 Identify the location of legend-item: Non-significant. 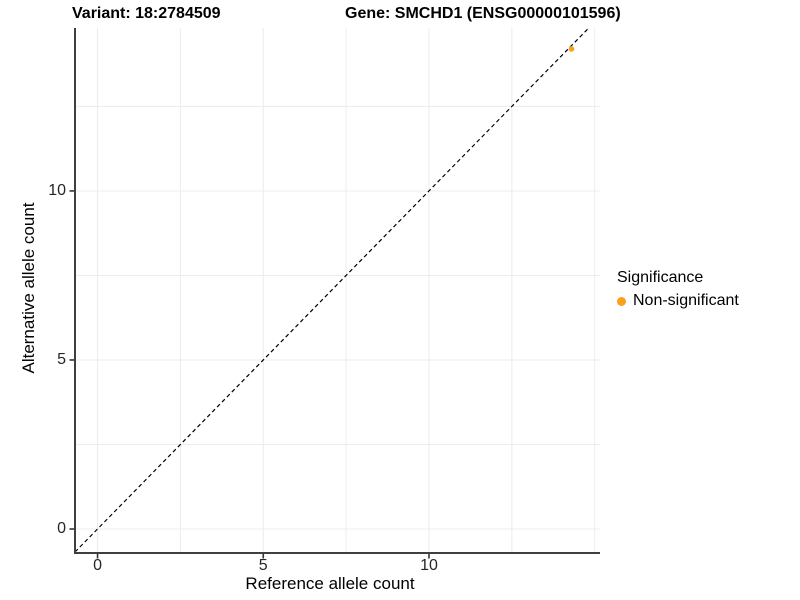
(678, 301).